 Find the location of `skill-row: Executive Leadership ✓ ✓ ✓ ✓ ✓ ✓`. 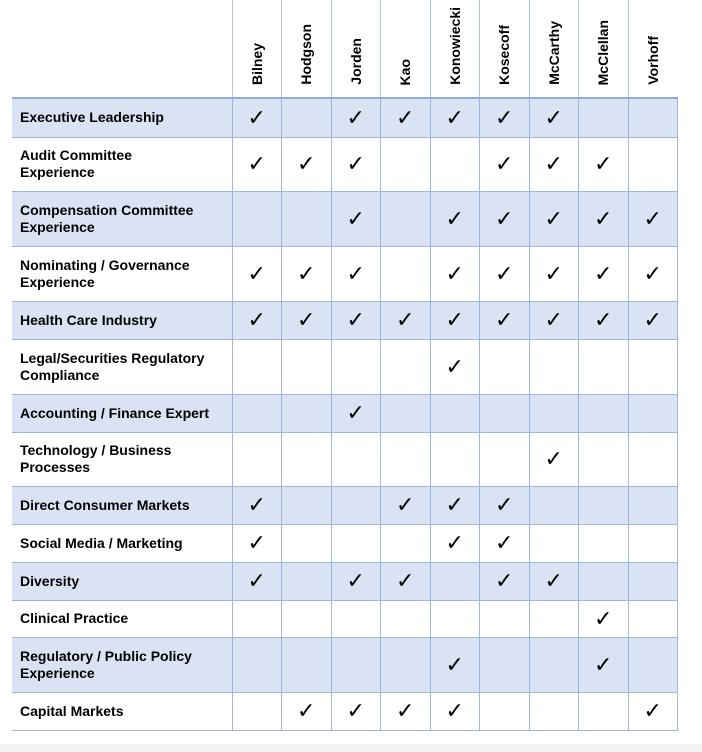

skill-row: Executive Leadership ✓ ✓ ✓ ✓ ✓ ✓ is located at coordinates (345, 117).